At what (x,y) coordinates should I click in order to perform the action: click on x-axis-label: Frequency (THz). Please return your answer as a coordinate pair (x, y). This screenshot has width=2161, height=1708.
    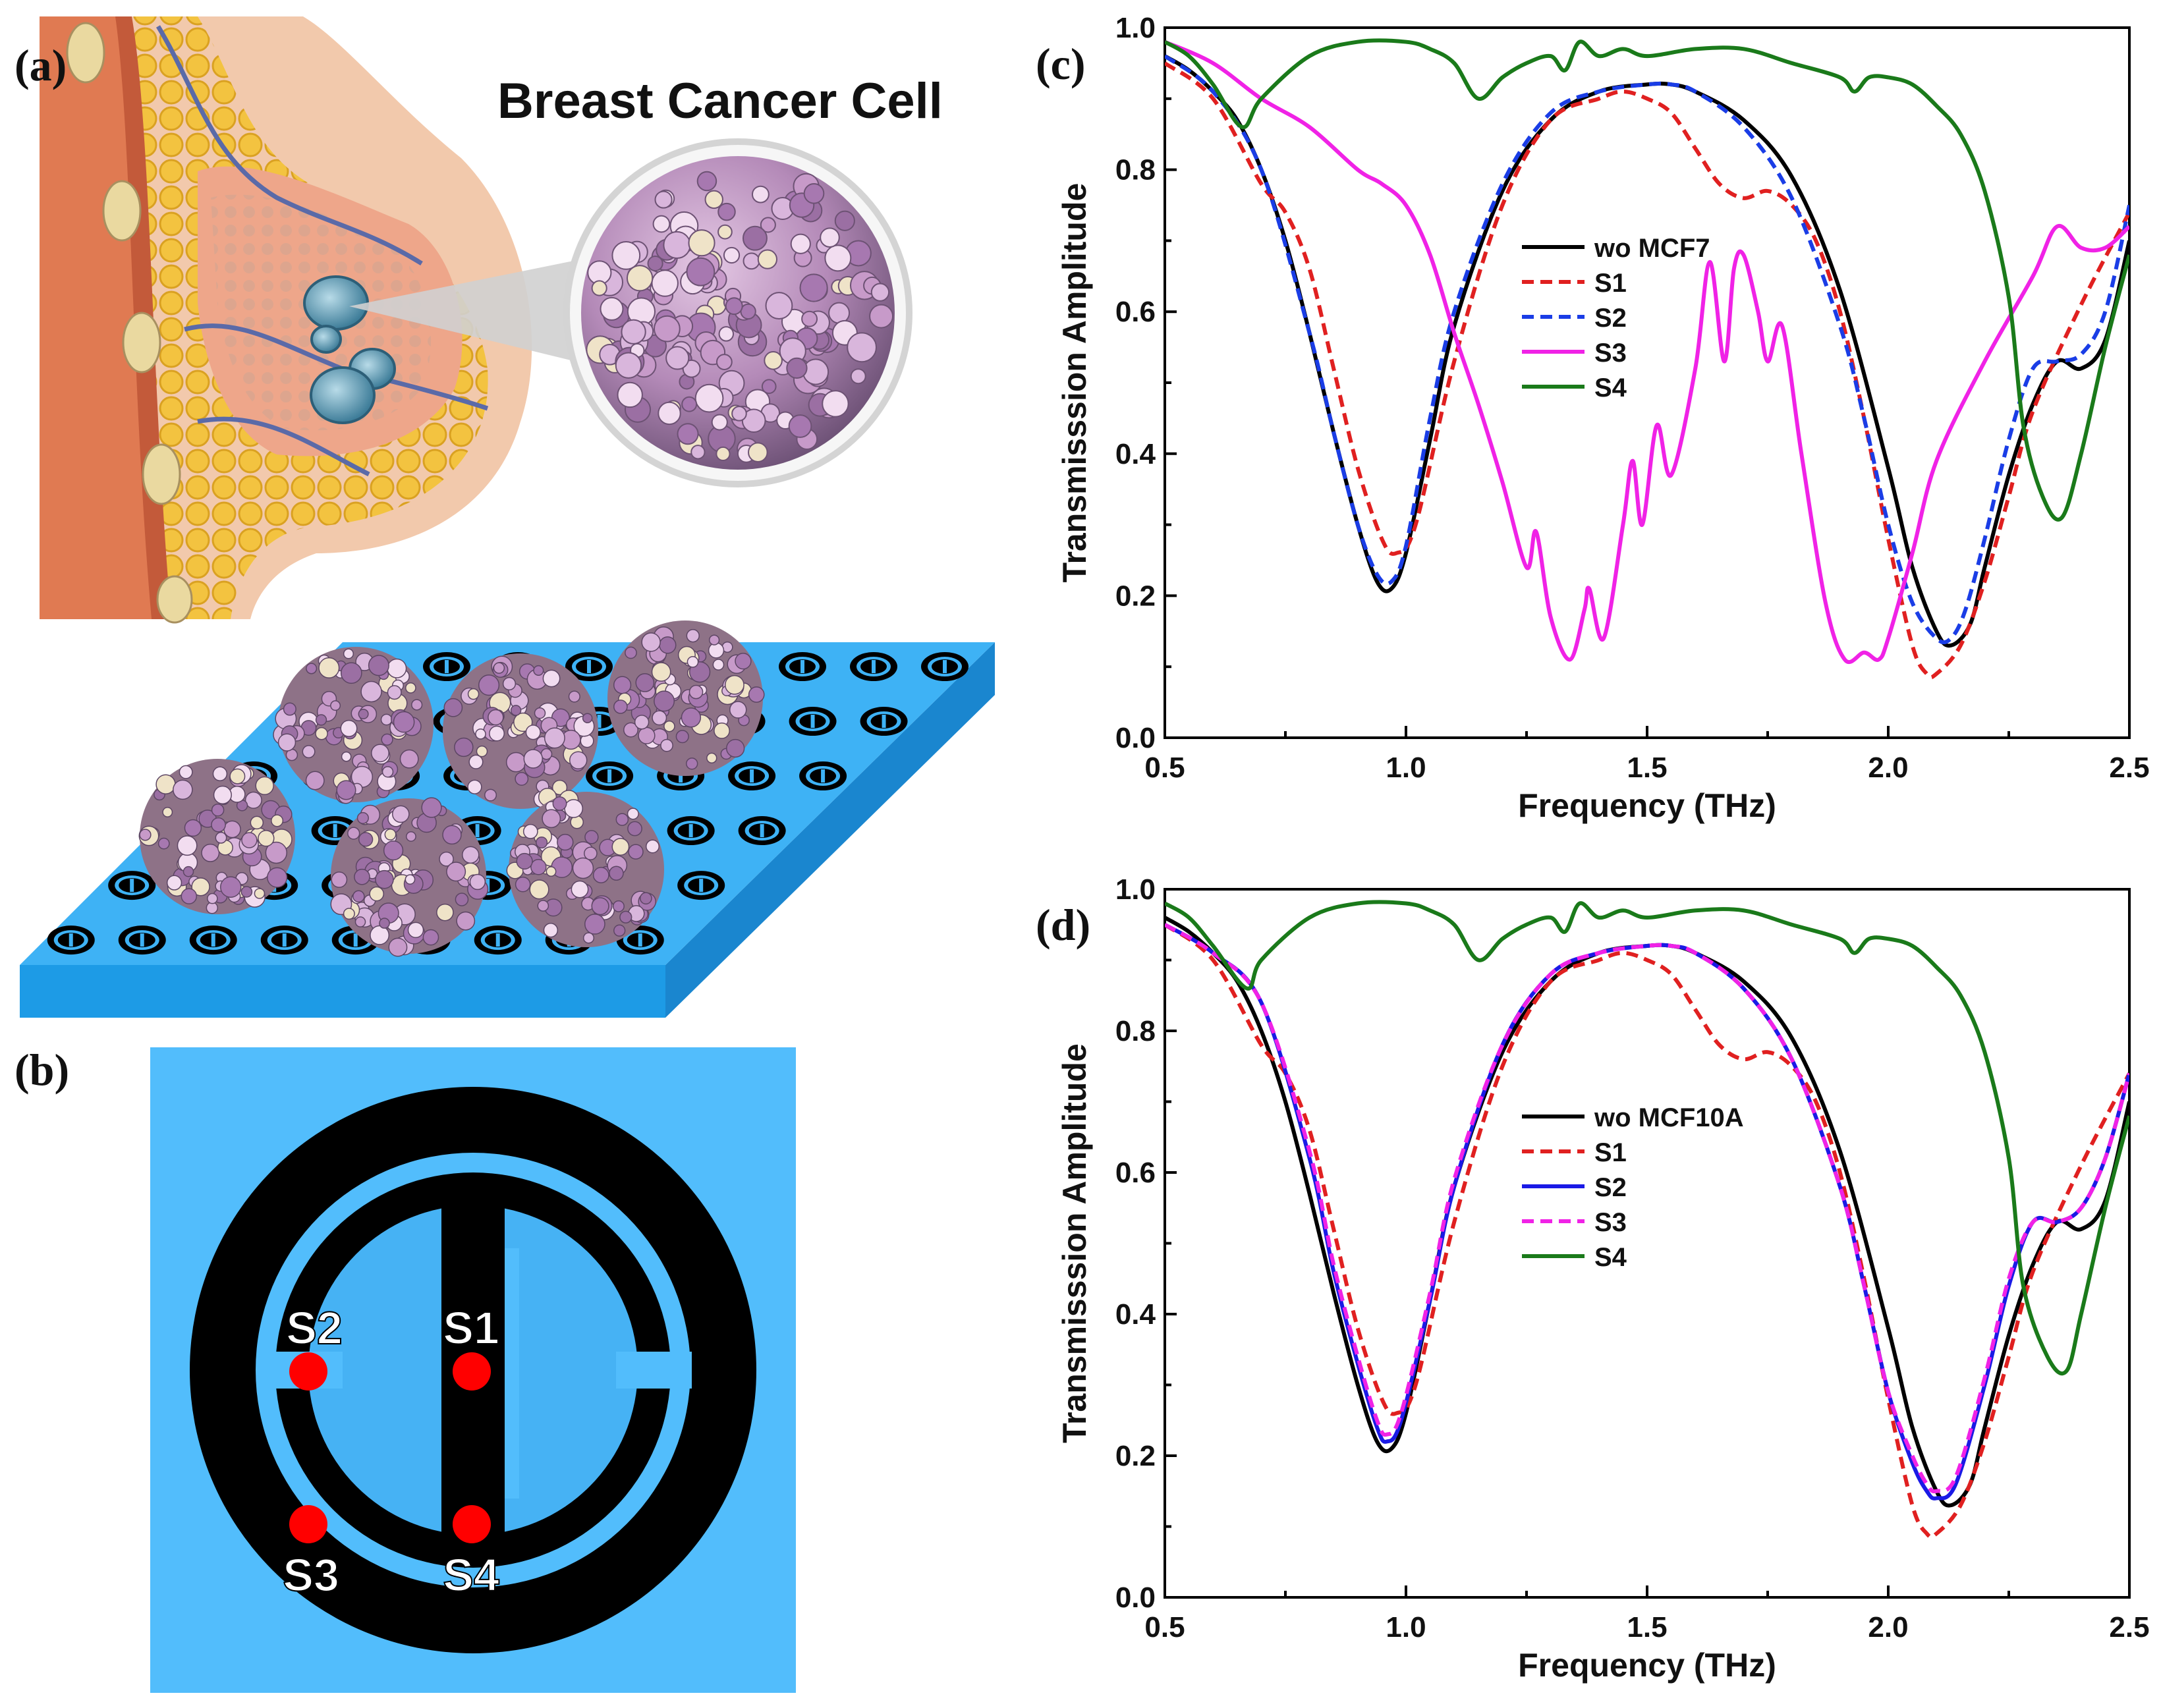
    Looking at the image, I should click on (1647, 1665).